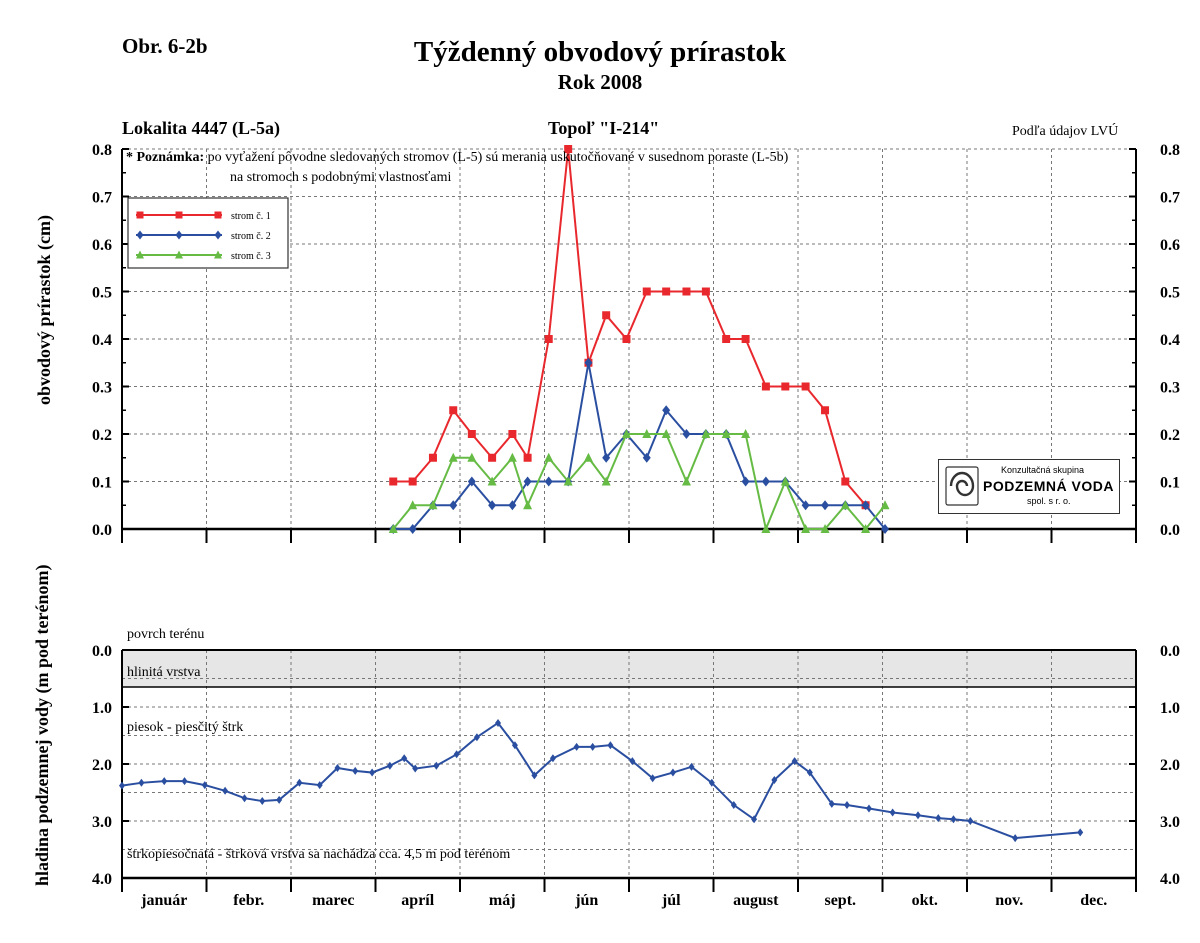 This screenshot has height=943, width=1200. I want to click on bottom-chart-series, so click(601, 780).